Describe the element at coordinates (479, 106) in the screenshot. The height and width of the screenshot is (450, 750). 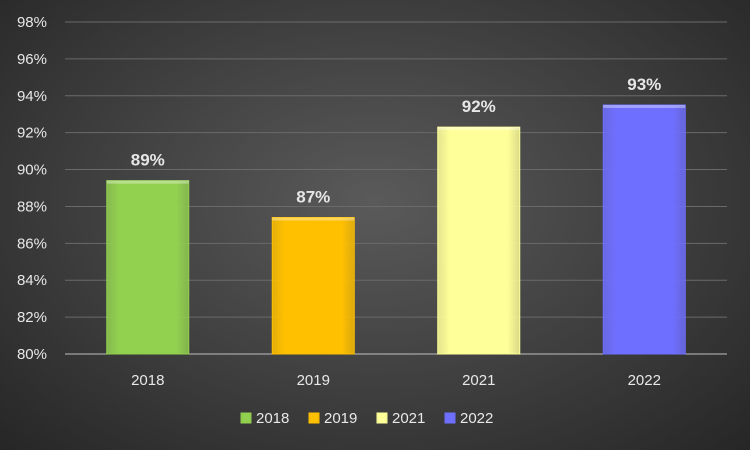
I see `data-label-2021: 92%` at that location.